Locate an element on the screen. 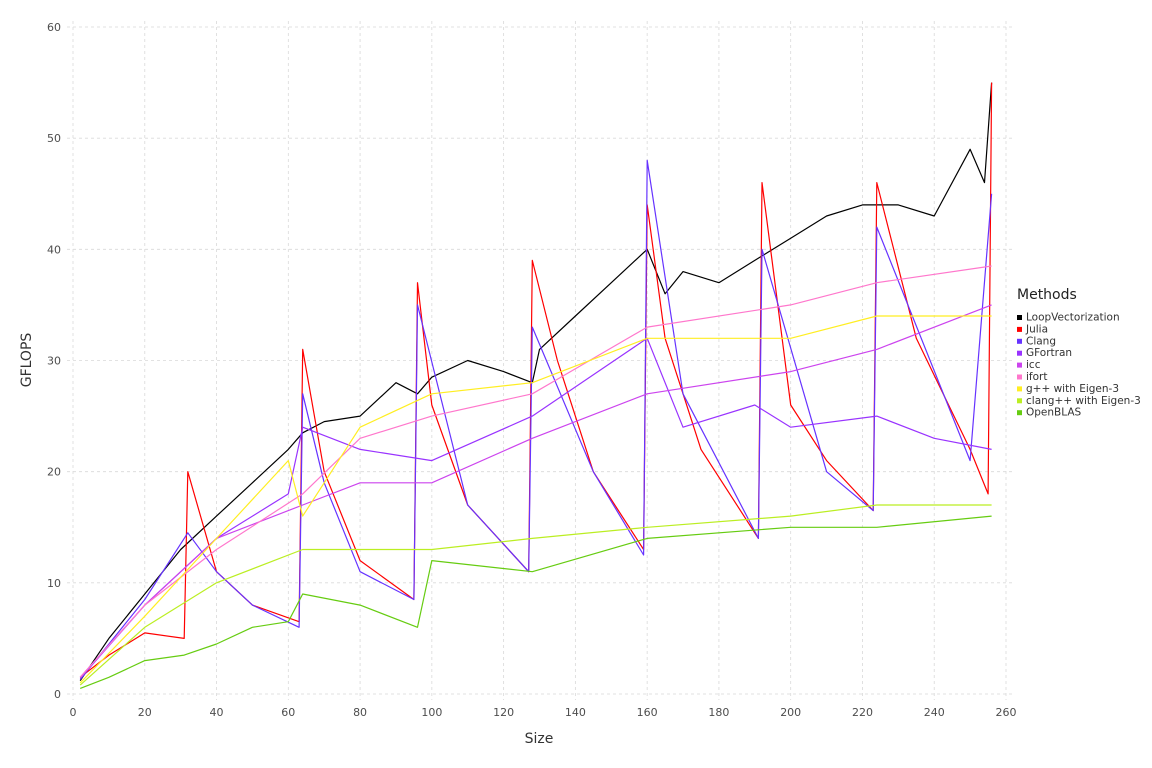 Image resolution: width=1152 pixels, height=768 pixels. x-tick-label: 0 is located at coordinates (73, 712).